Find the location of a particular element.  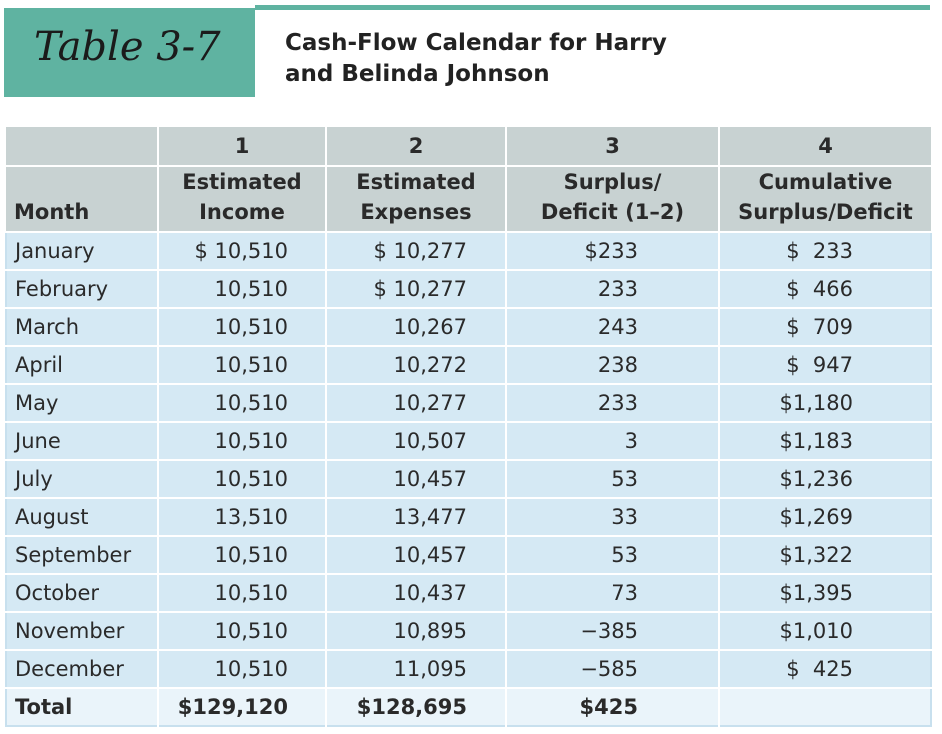

column-header-line: Expenses is located at coordinates (416, 212).